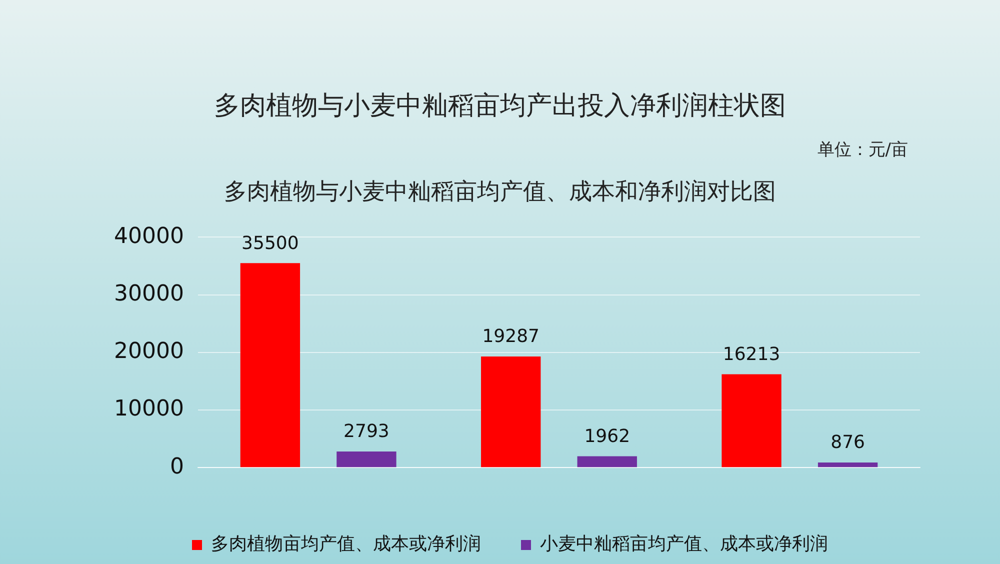  What do you see at coordinates (270, 243) in the screenshot?
I see `data-label: 35500` at bounding box center [270, 243].